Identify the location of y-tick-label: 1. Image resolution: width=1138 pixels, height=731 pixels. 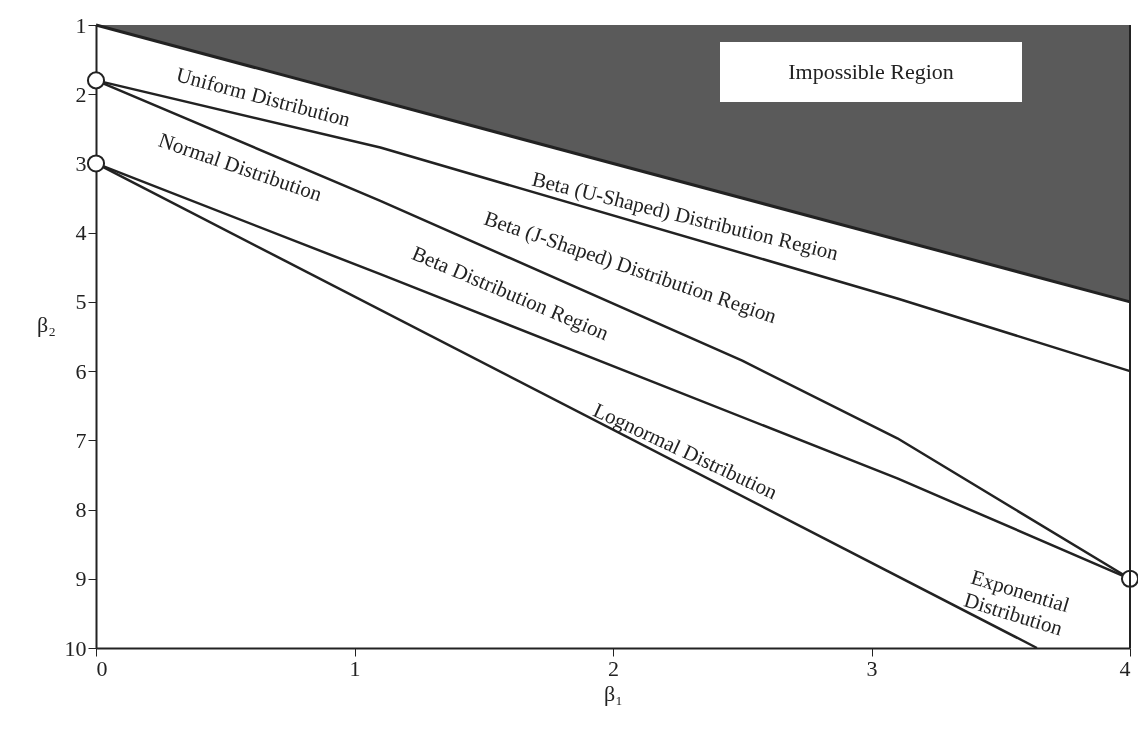
(81, 25).